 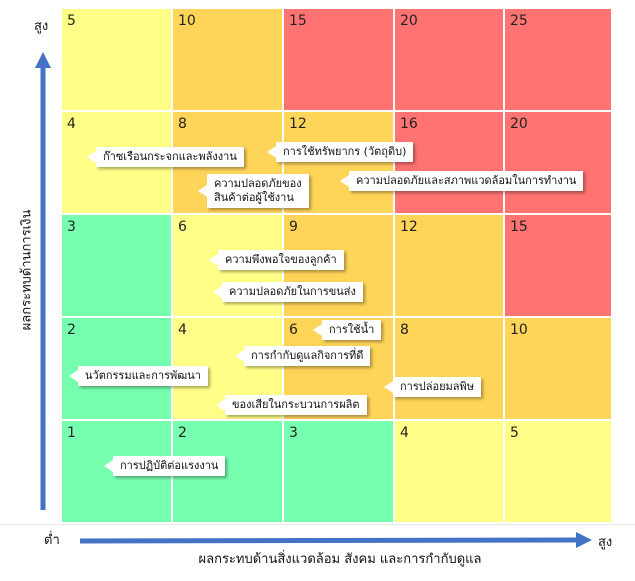 What do you see at coordinates (450, 163) in the screenshot?
I see `matrix-cell: 16` at bounding box center [450, 163].